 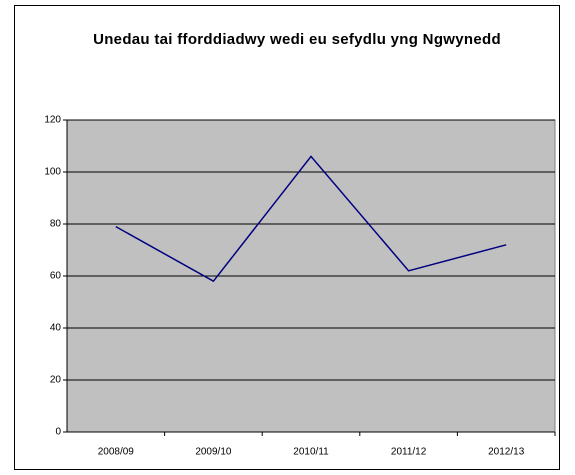 I want to click on y-tick-label: 0, so click(x=58, y=432).